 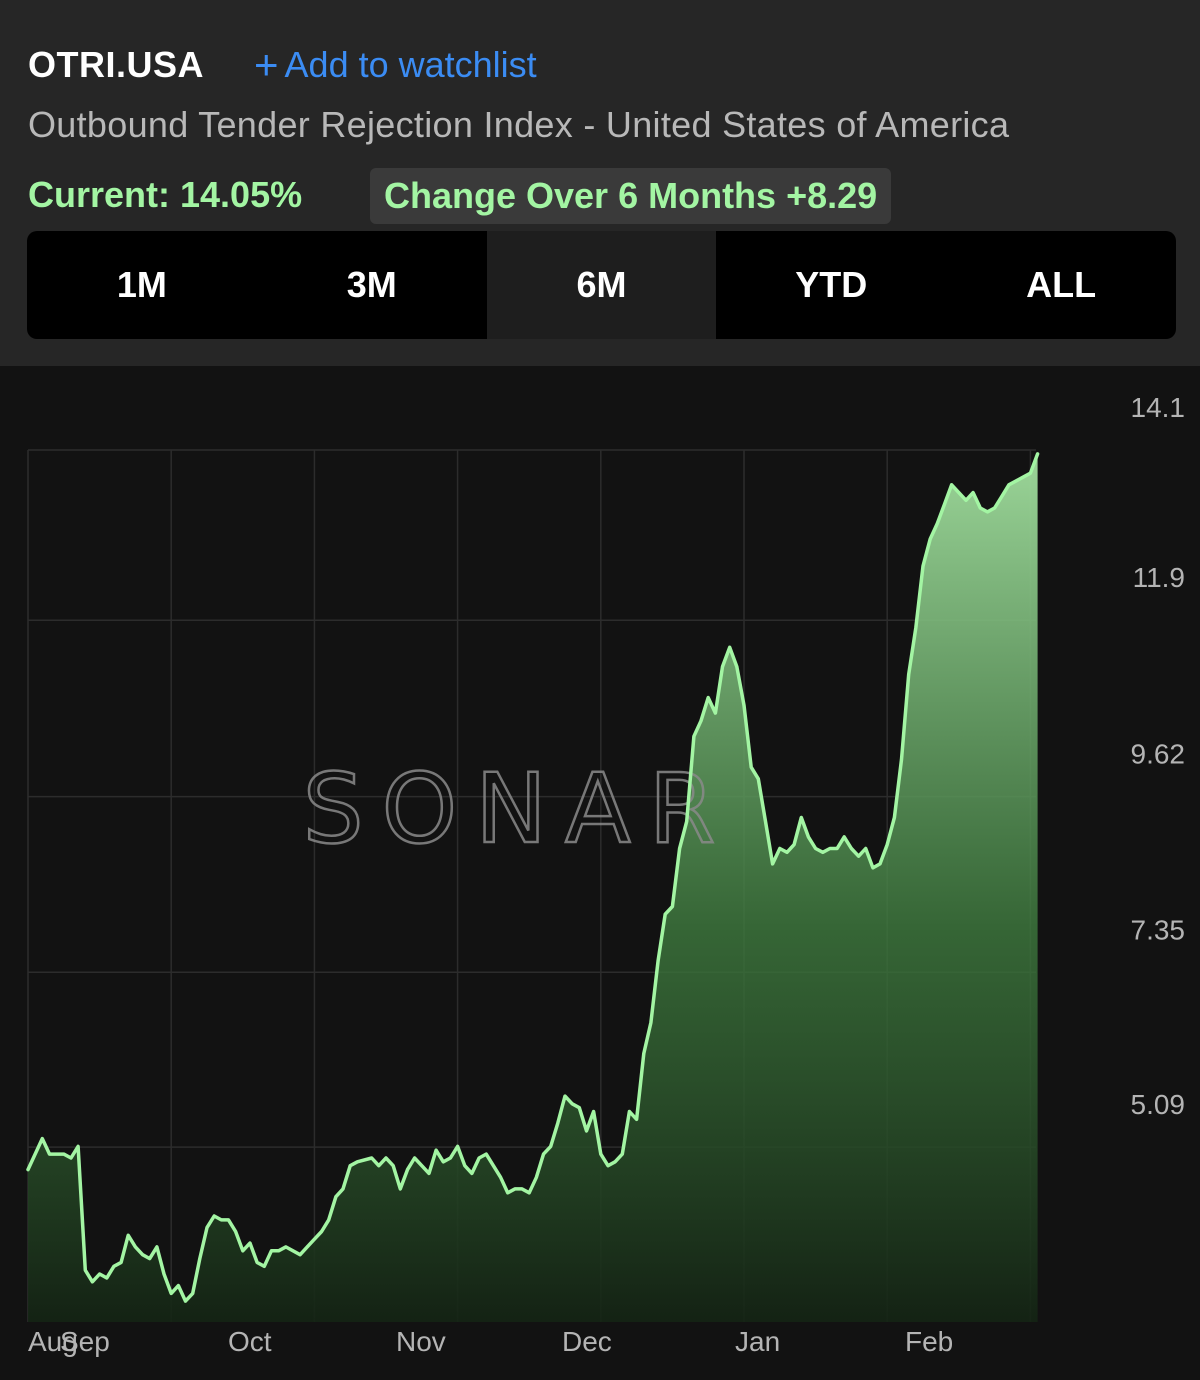 What do you see at coordinates (831, 284) in the screenshot?
I see `range-ytd-button: YTD` at bounding box center [831, 284].